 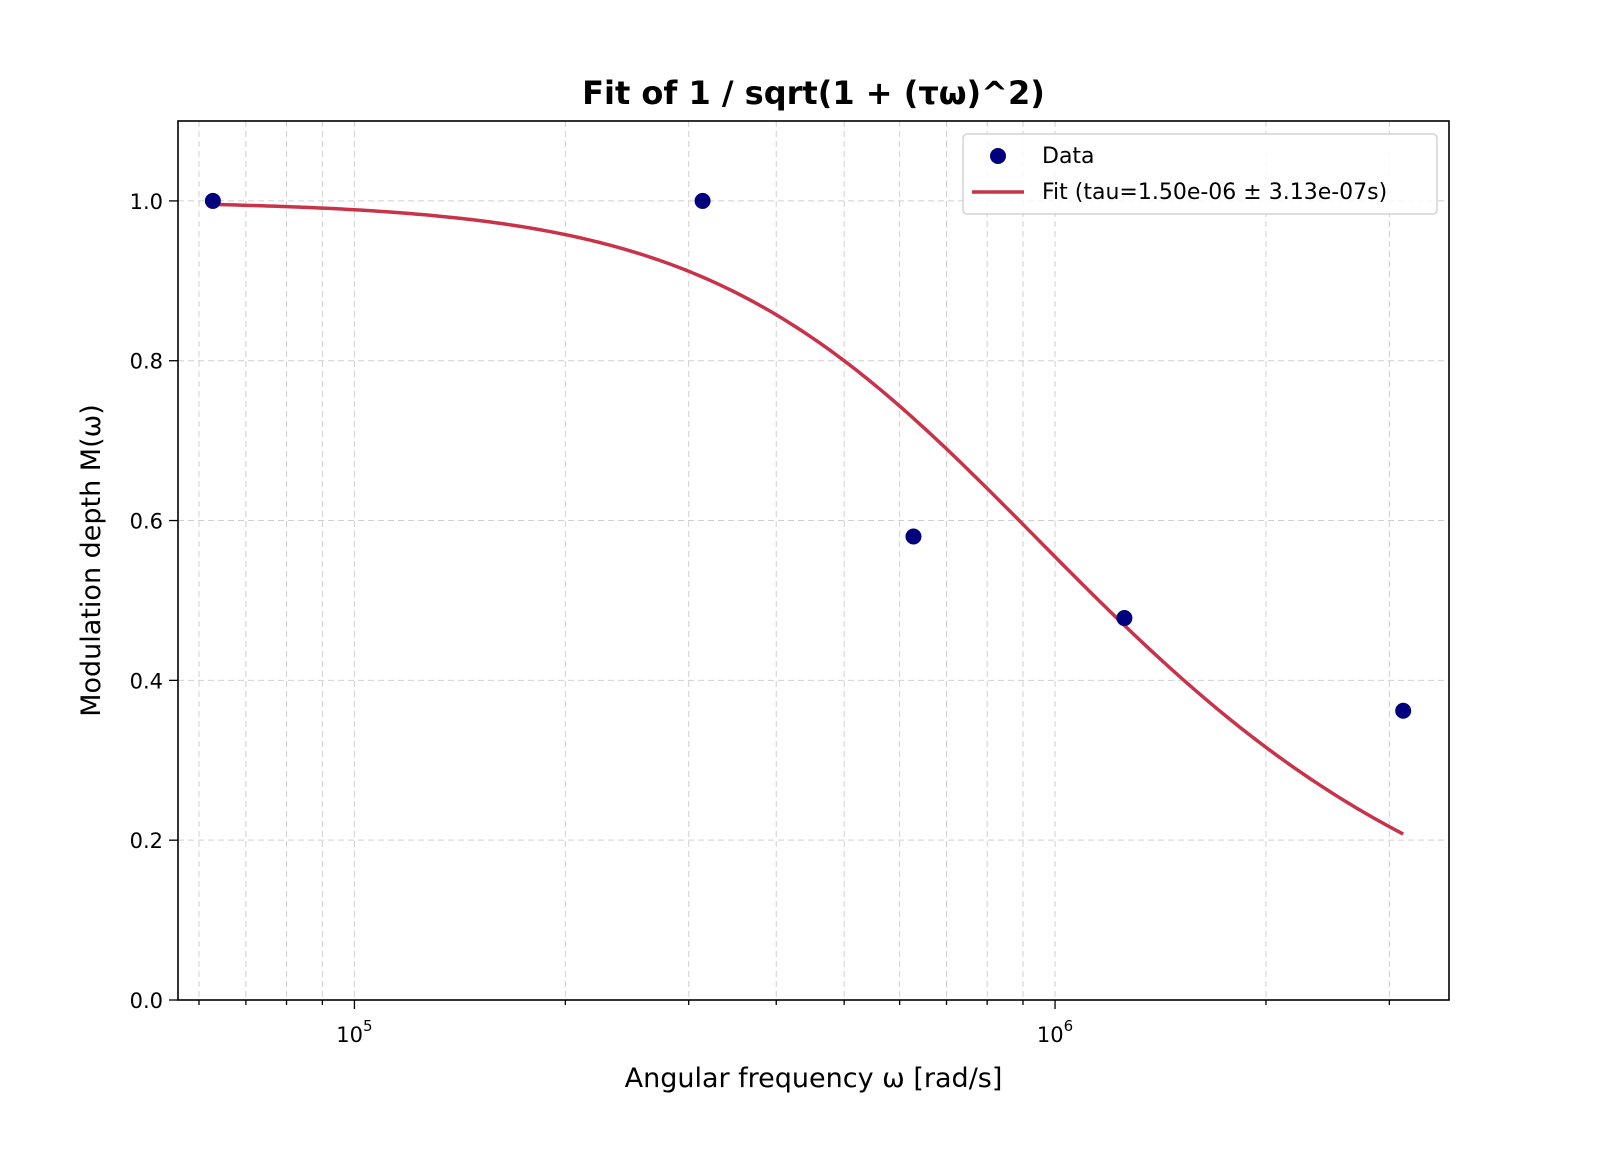 I want to click on y-tick-label: 0.6, so click(x=146, y=522).